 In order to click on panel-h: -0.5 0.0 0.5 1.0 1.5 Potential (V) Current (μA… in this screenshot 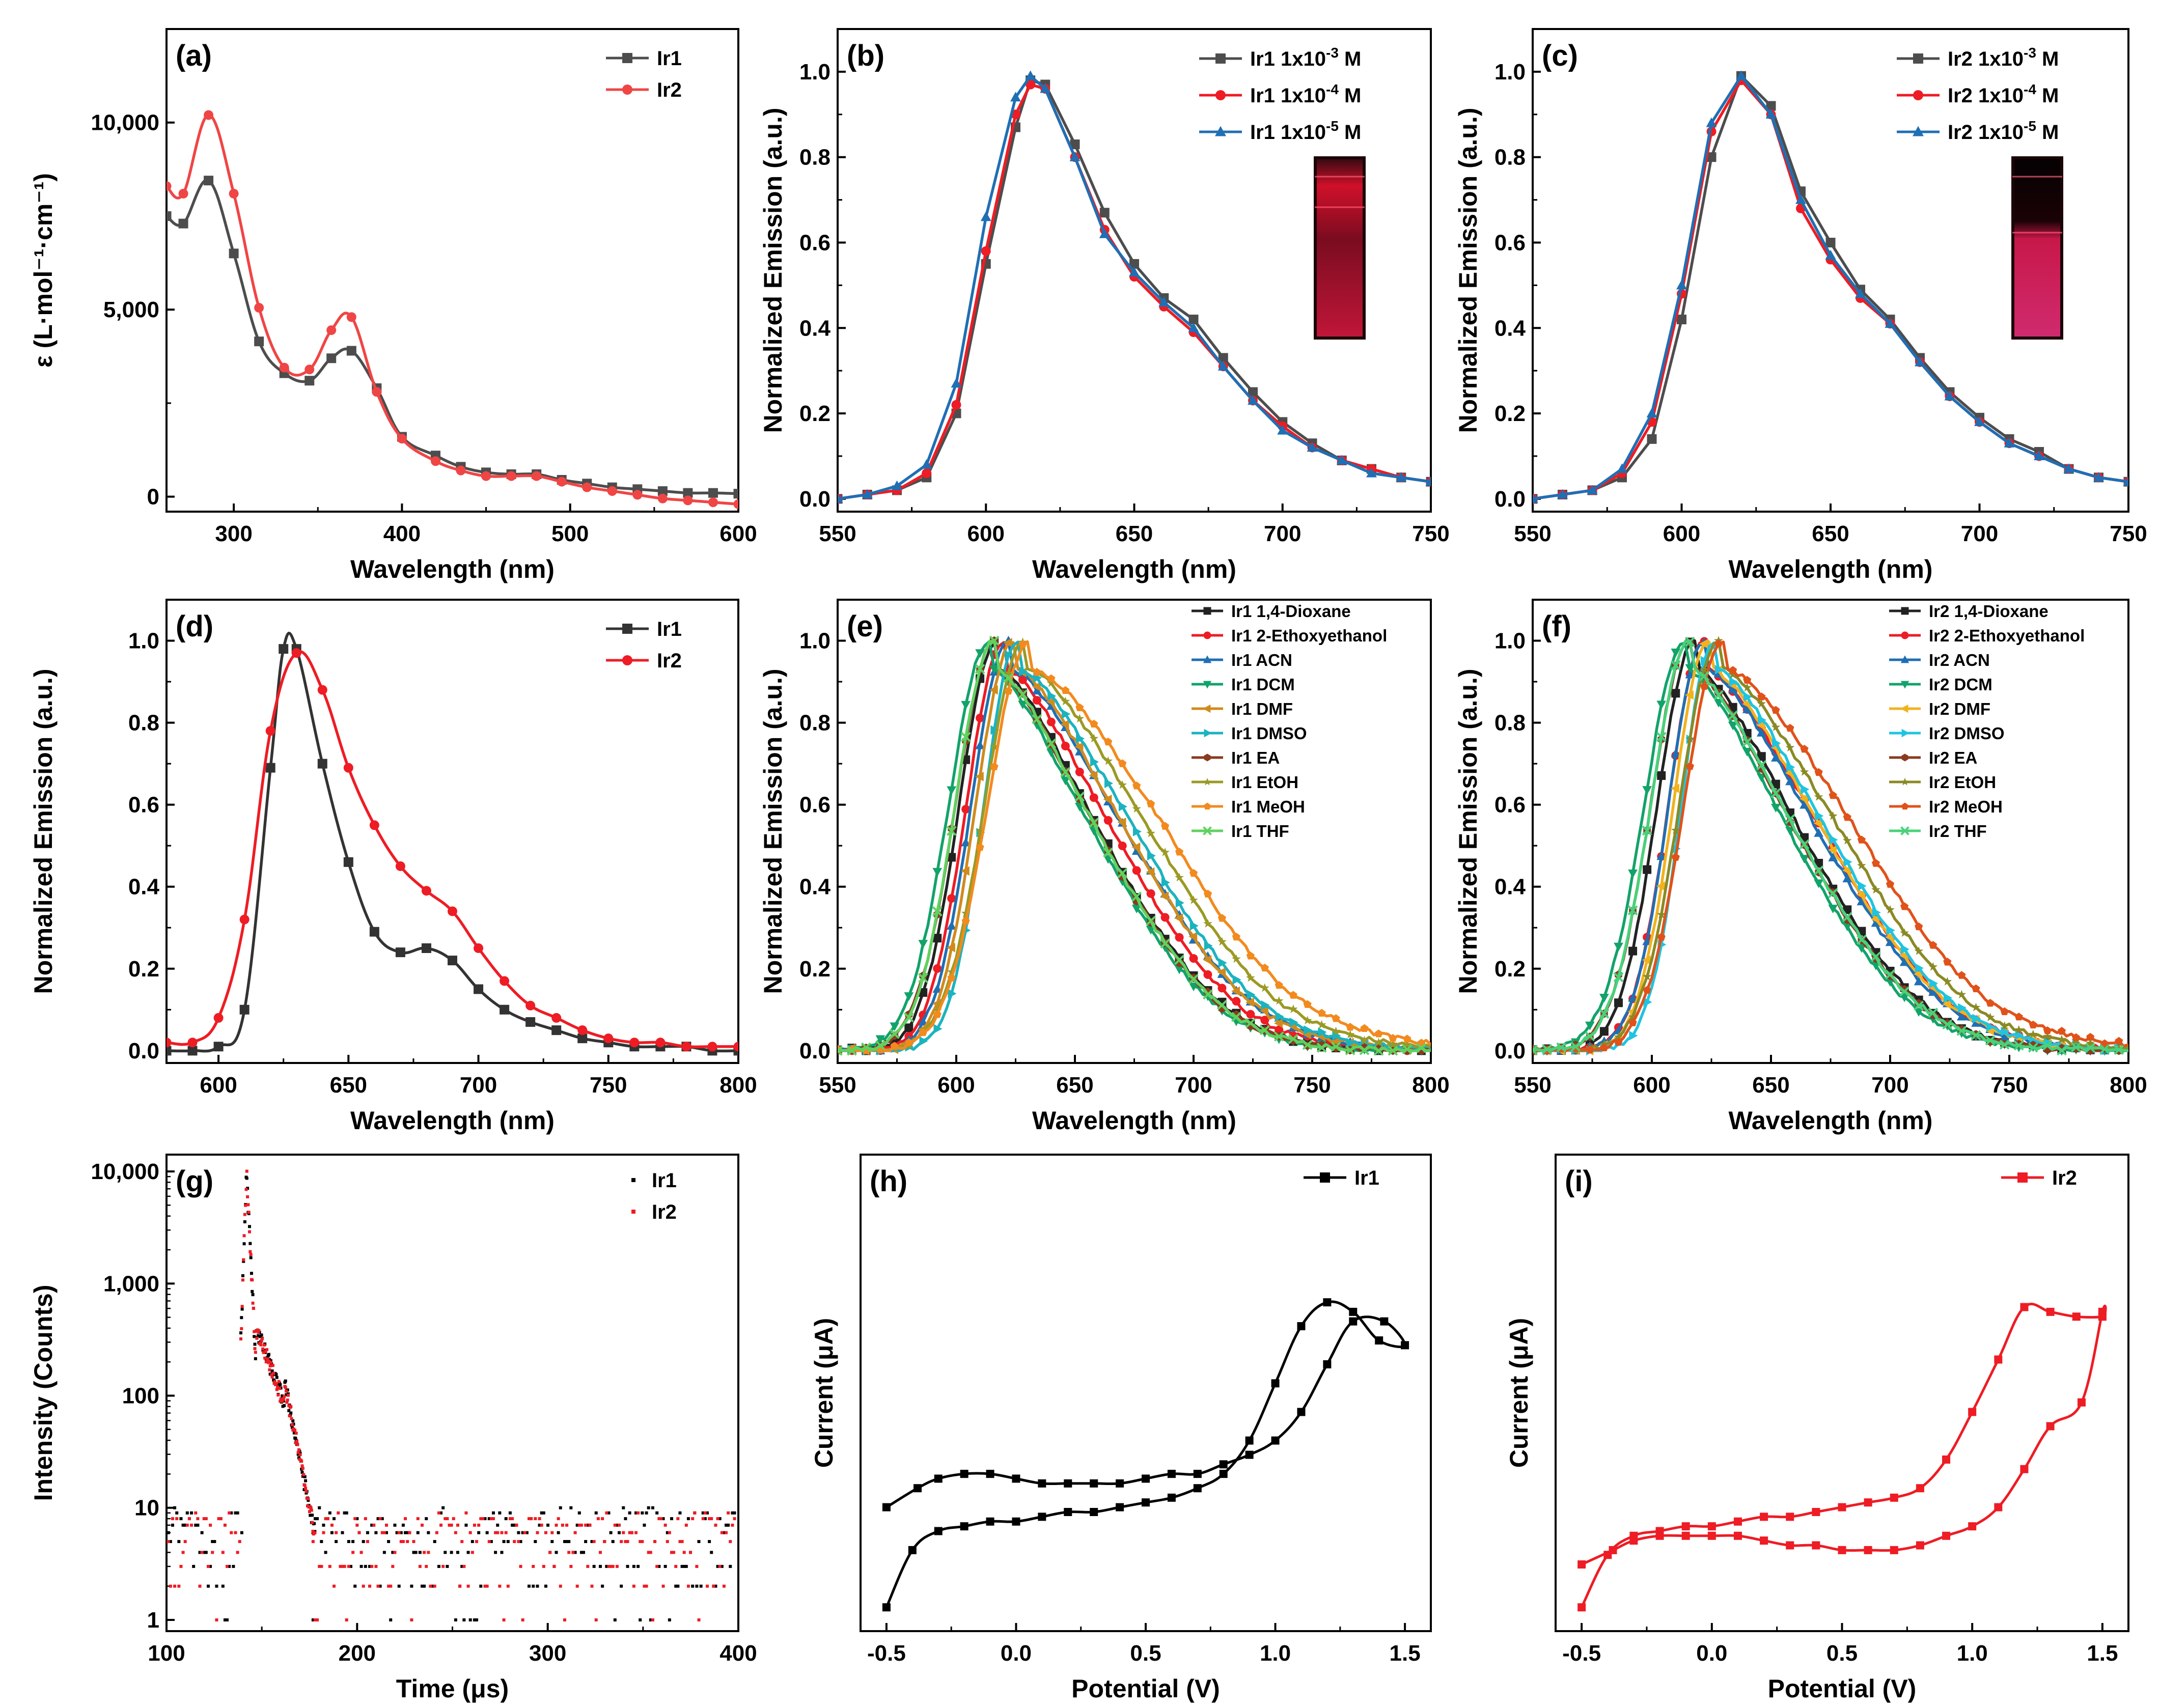, I will do `click(1121, 1428)`.